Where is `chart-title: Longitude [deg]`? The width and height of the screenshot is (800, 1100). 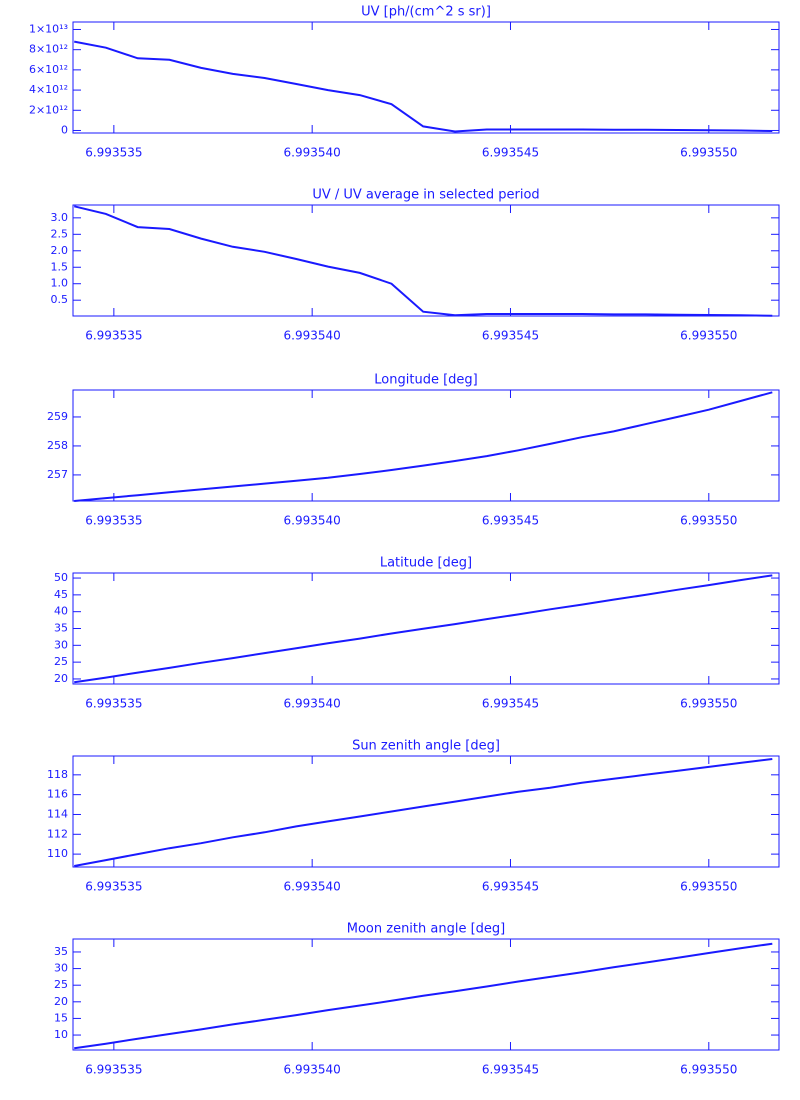 chart-title: Longitude [deg] is located at coordinates (425, 380).